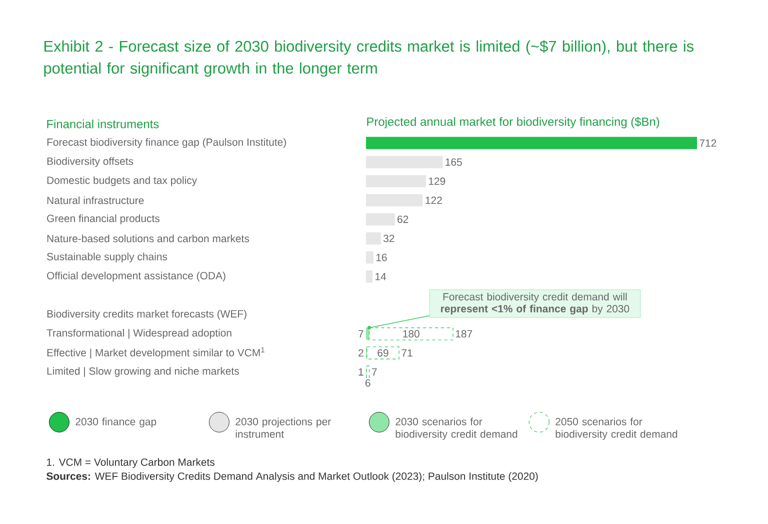 Image resolution: width=768 pixels, height=524 pixels. What do you see at coordinates (103, 124) in the screenshot?
I see `y-axis-title: Financial instruments` at bounding box center [103, 124].